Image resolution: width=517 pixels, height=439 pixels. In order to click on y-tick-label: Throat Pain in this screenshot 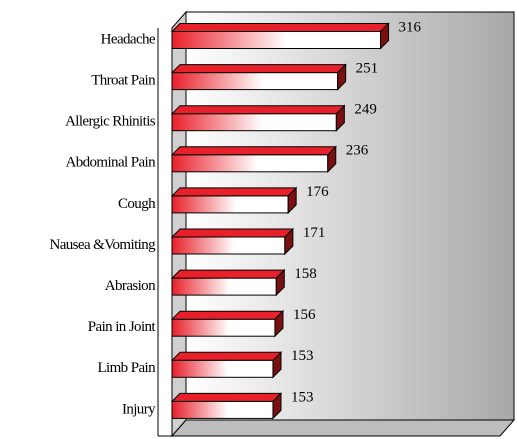, I will do `click(123, 81)`.